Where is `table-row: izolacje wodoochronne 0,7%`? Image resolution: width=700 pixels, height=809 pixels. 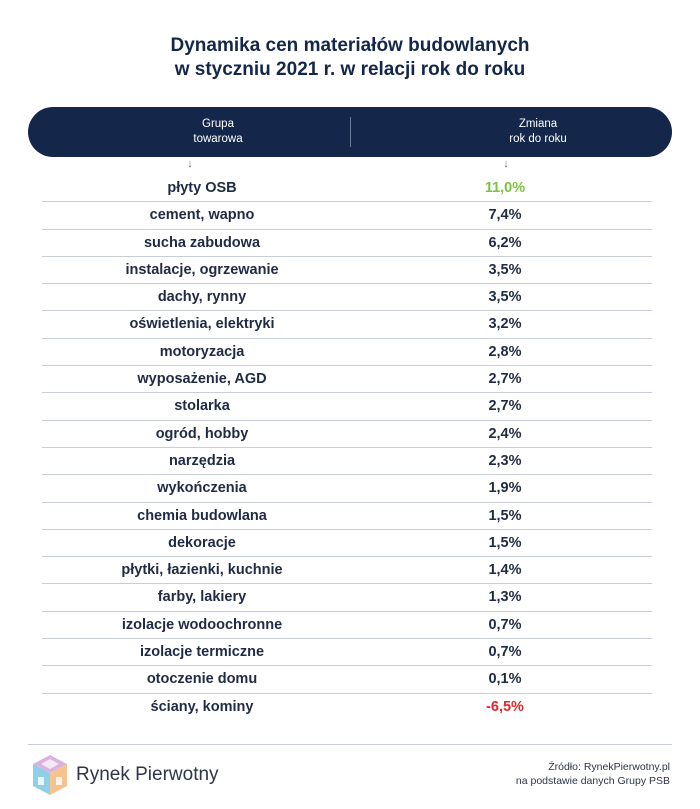
table-row: izolacje wodoochronne 0,7% is located at coordinates (347, 626).